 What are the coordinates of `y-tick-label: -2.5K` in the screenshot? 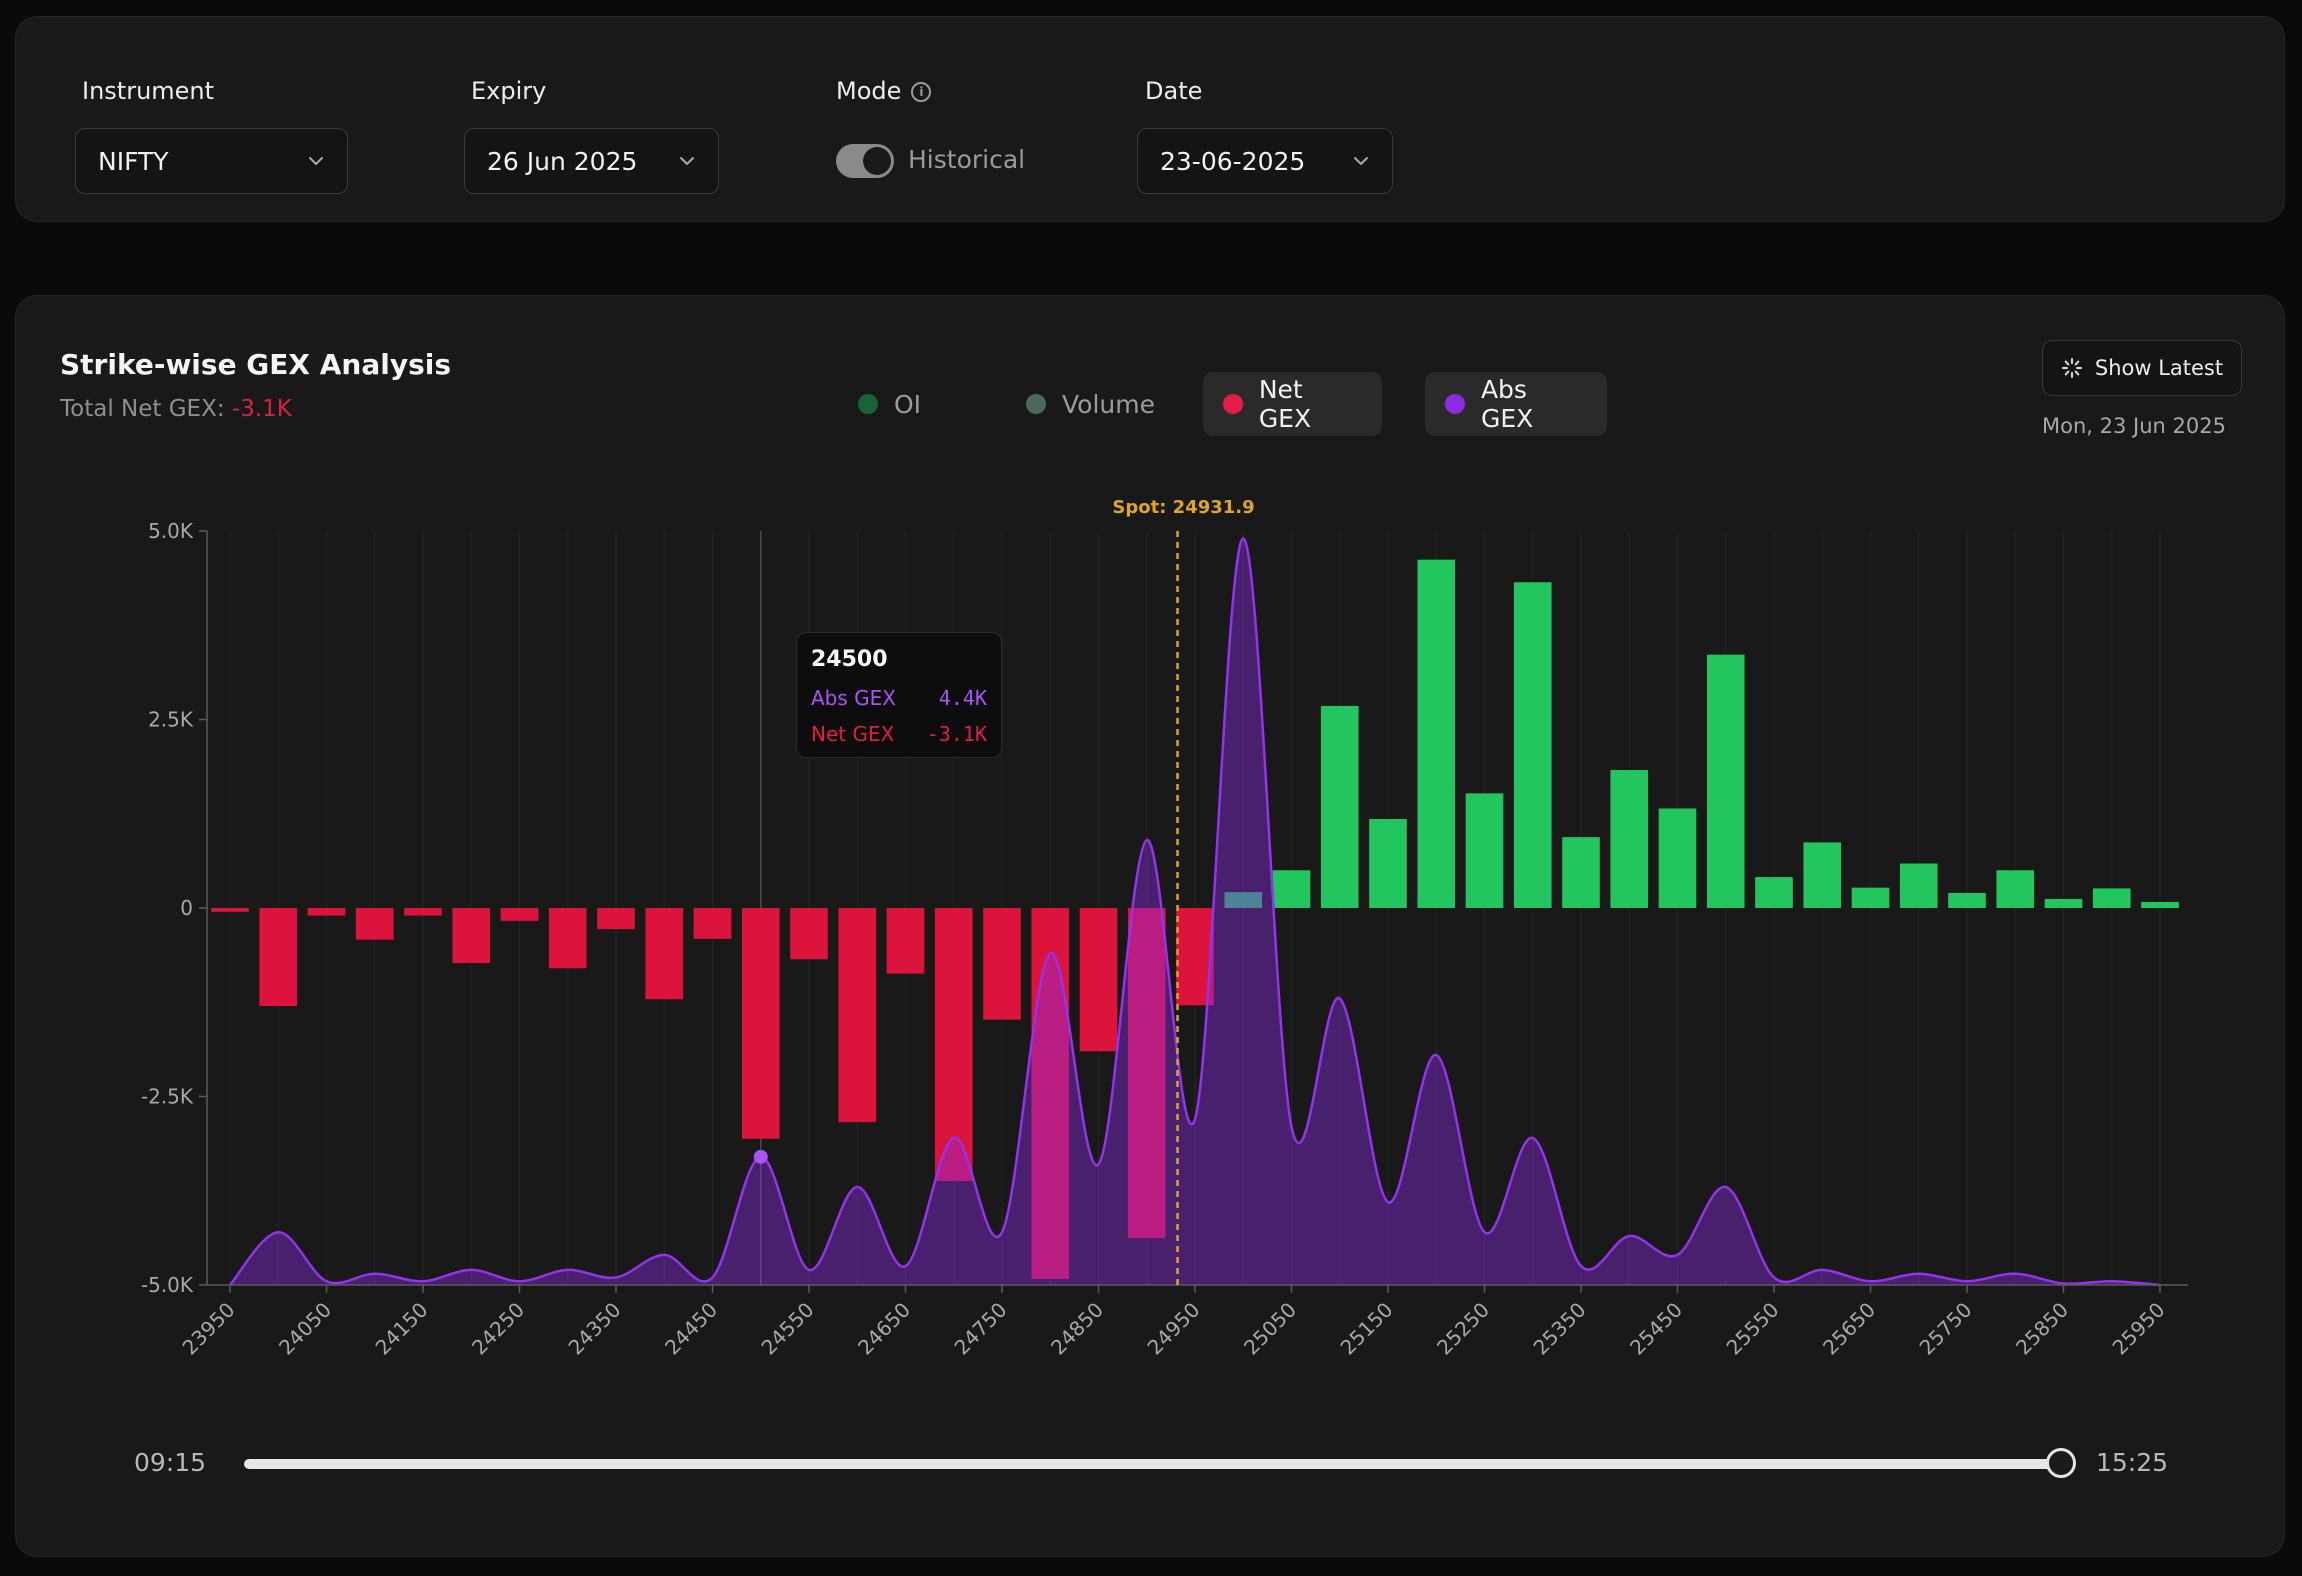 It's located at (167, 1097).